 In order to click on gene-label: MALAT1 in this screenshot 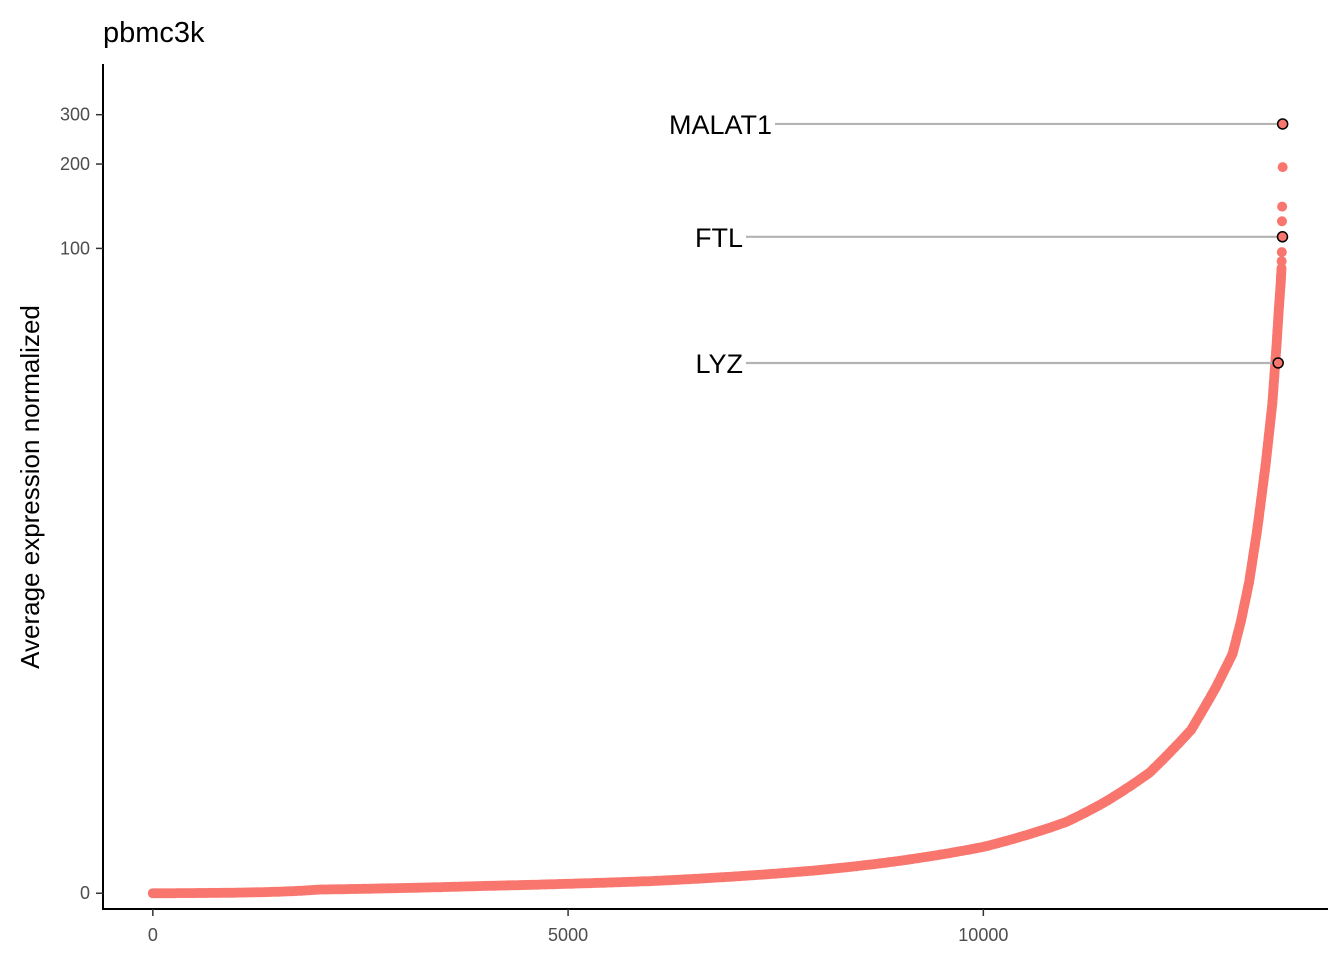, I will do `click(720, 125)`.